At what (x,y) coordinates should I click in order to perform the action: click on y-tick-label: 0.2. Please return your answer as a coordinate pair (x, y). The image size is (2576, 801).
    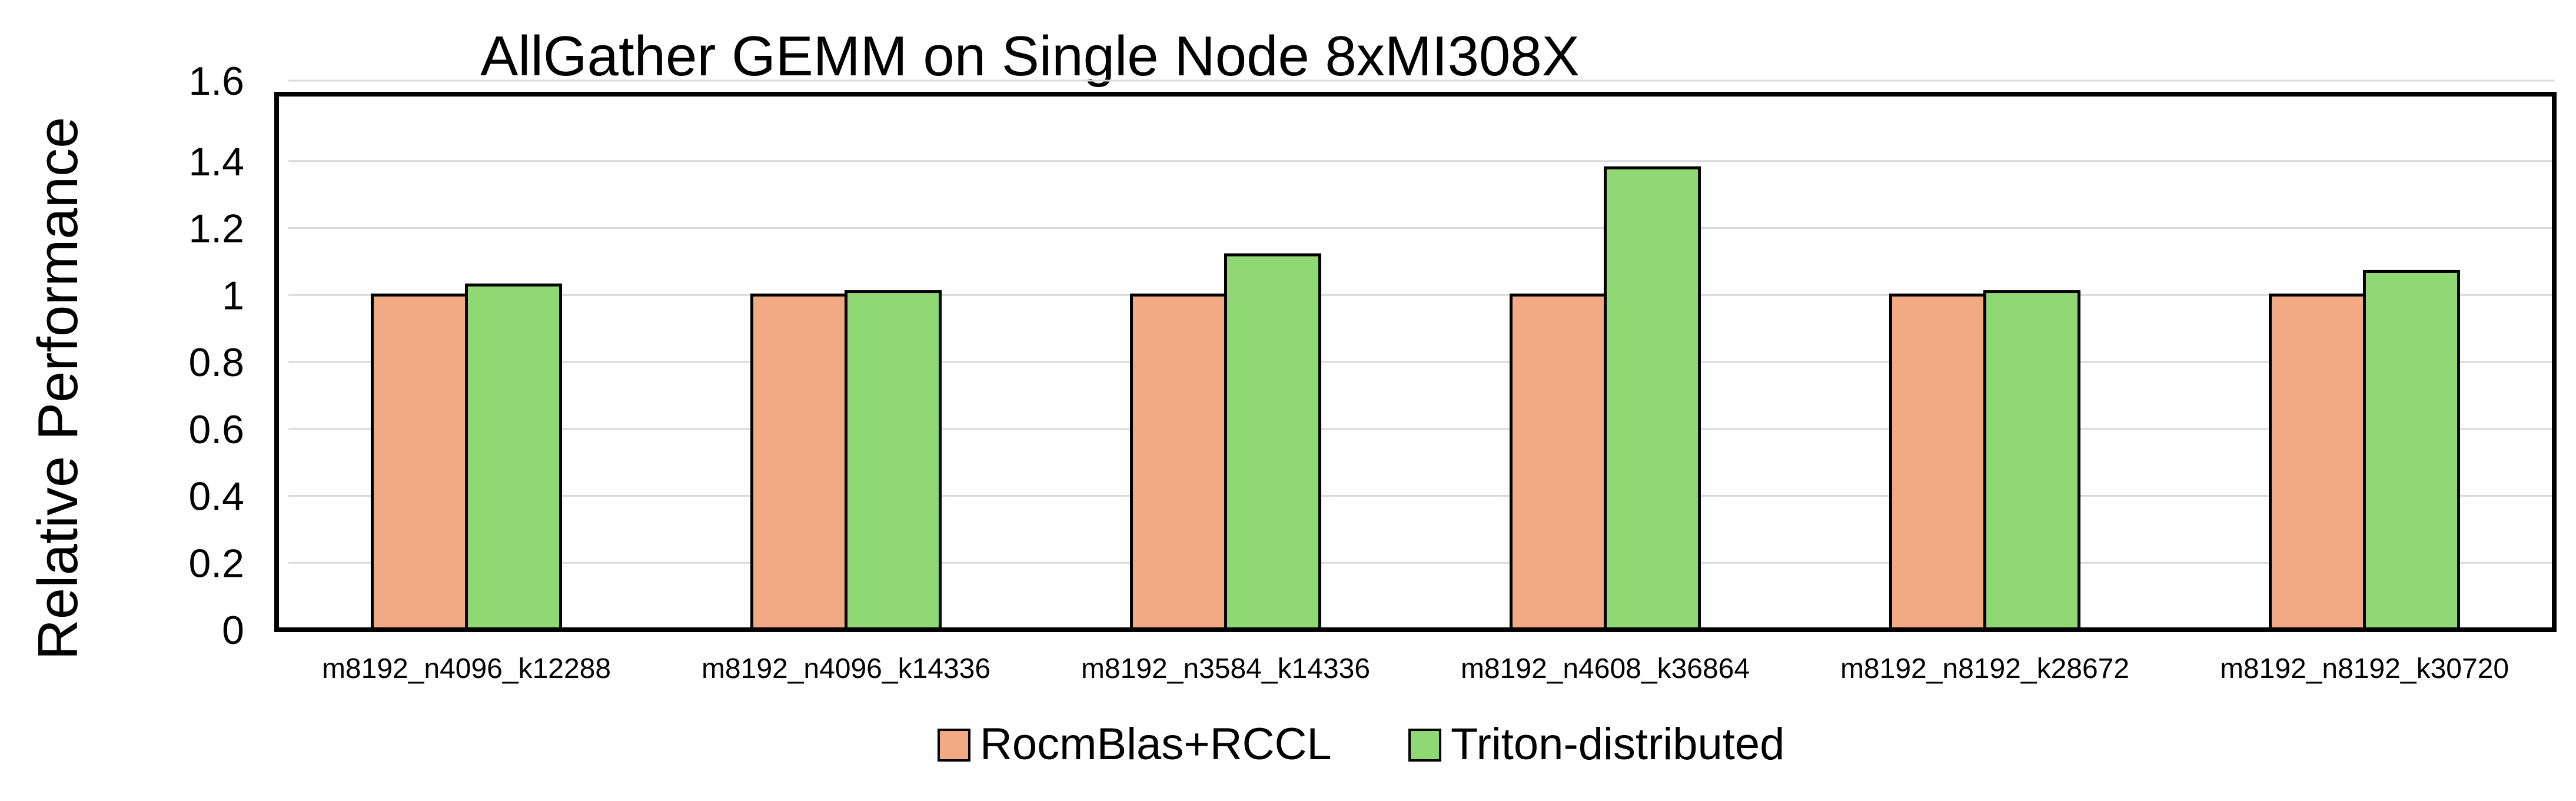
    Looking at the image, I should click on (216, 563).